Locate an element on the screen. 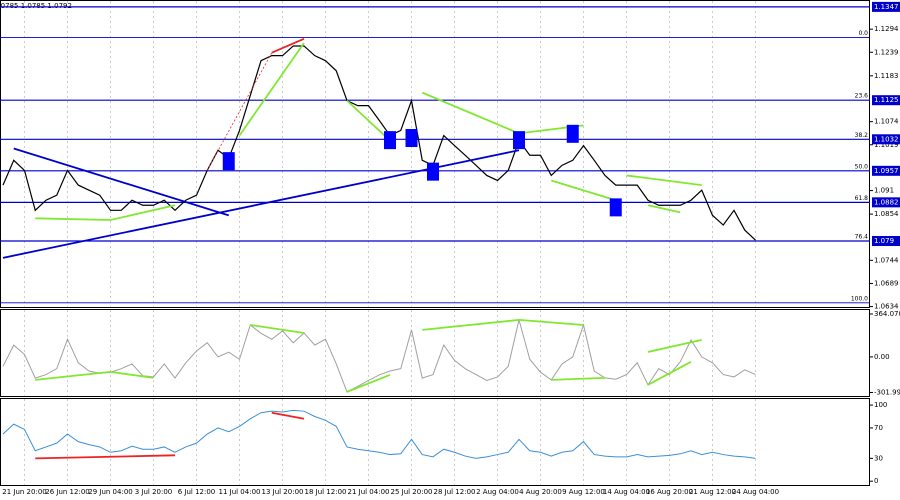 This screenshot has height=500, width=900. x-tick-label: 14 Aug 04:00 is located at coordinates (626, 492).